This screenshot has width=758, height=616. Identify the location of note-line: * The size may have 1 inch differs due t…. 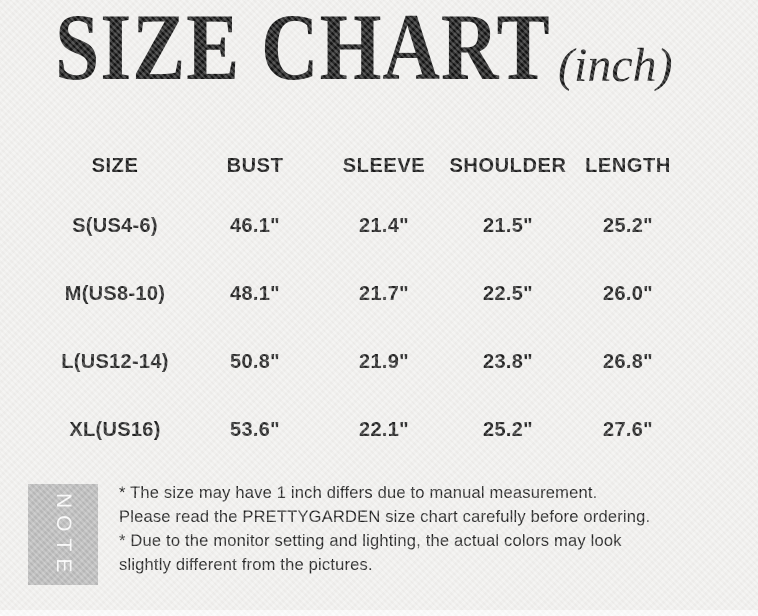
(358, 493).